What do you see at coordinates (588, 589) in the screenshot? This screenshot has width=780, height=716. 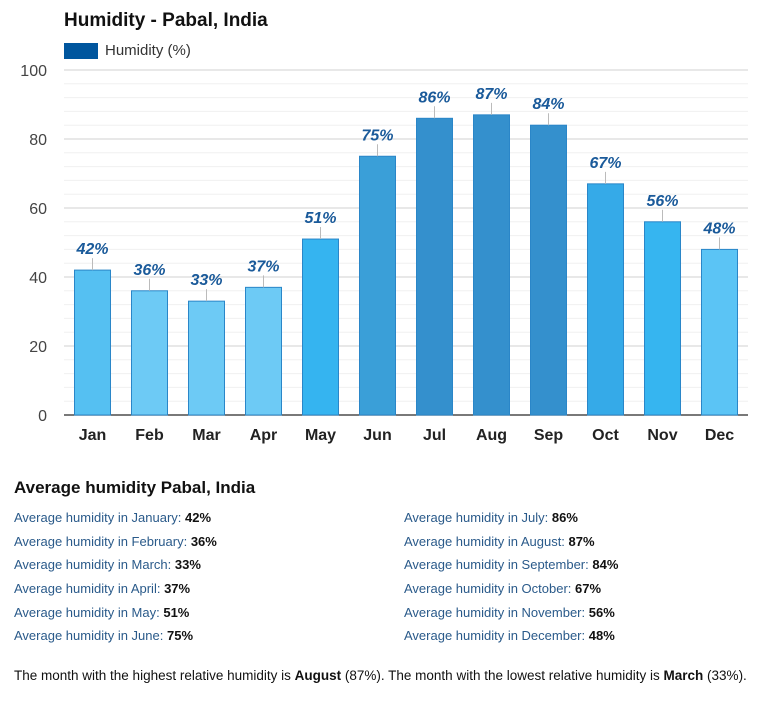 I see `average-value: 67%` at bounding box center [588, 589].